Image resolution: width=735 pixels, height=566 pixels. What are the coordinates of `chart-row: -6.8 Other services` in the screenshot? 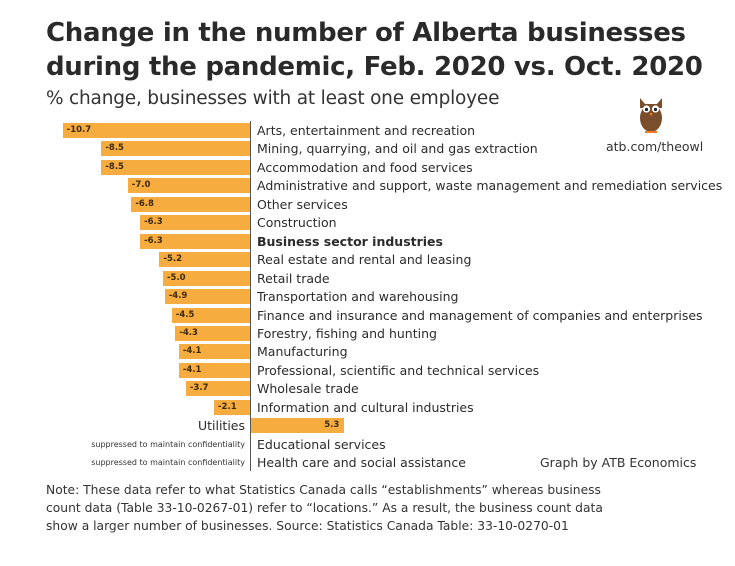 It's located at (367, 205).